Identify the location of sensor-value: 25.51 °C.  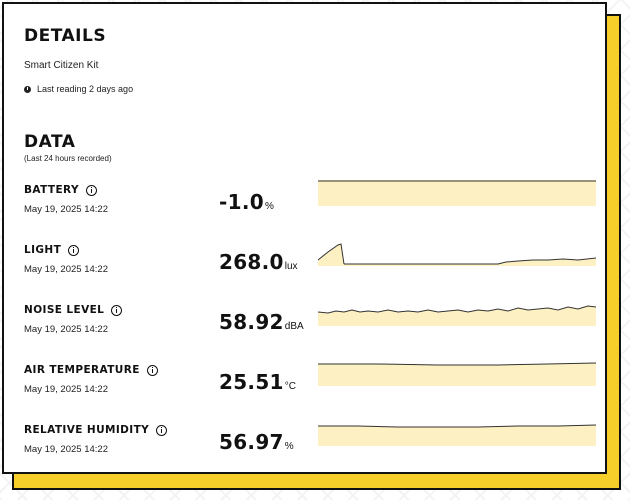
(257, 382).